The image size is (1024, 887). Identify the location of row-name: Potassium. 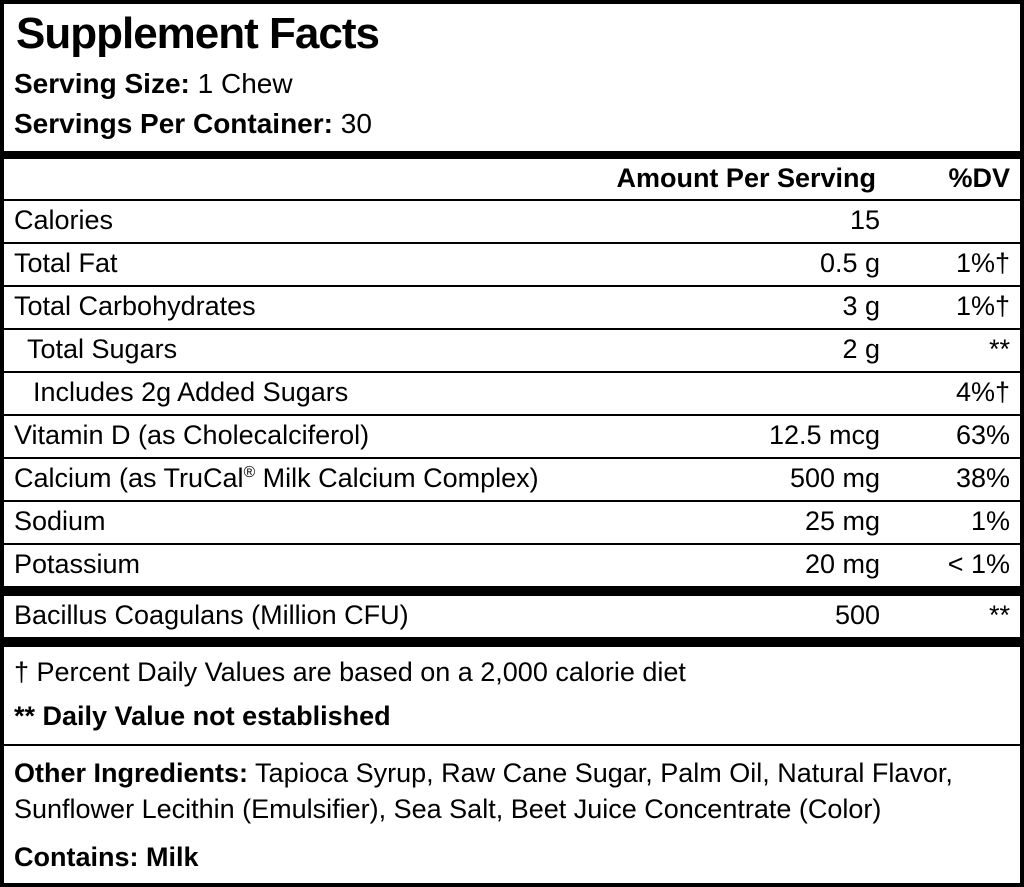
(77, 564).